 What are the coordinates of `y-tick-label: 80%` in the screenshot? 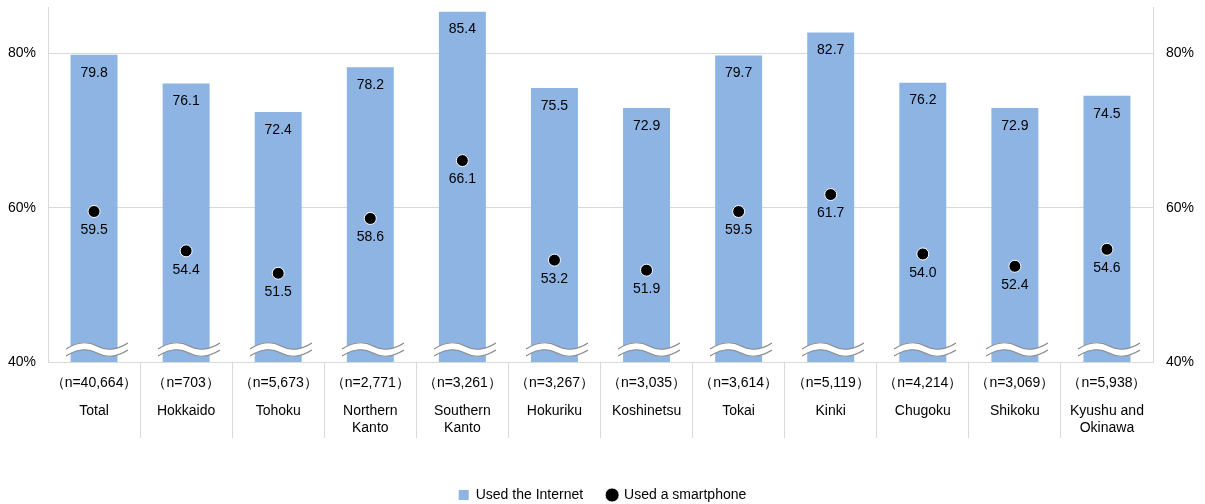 It's located at (21, 52).